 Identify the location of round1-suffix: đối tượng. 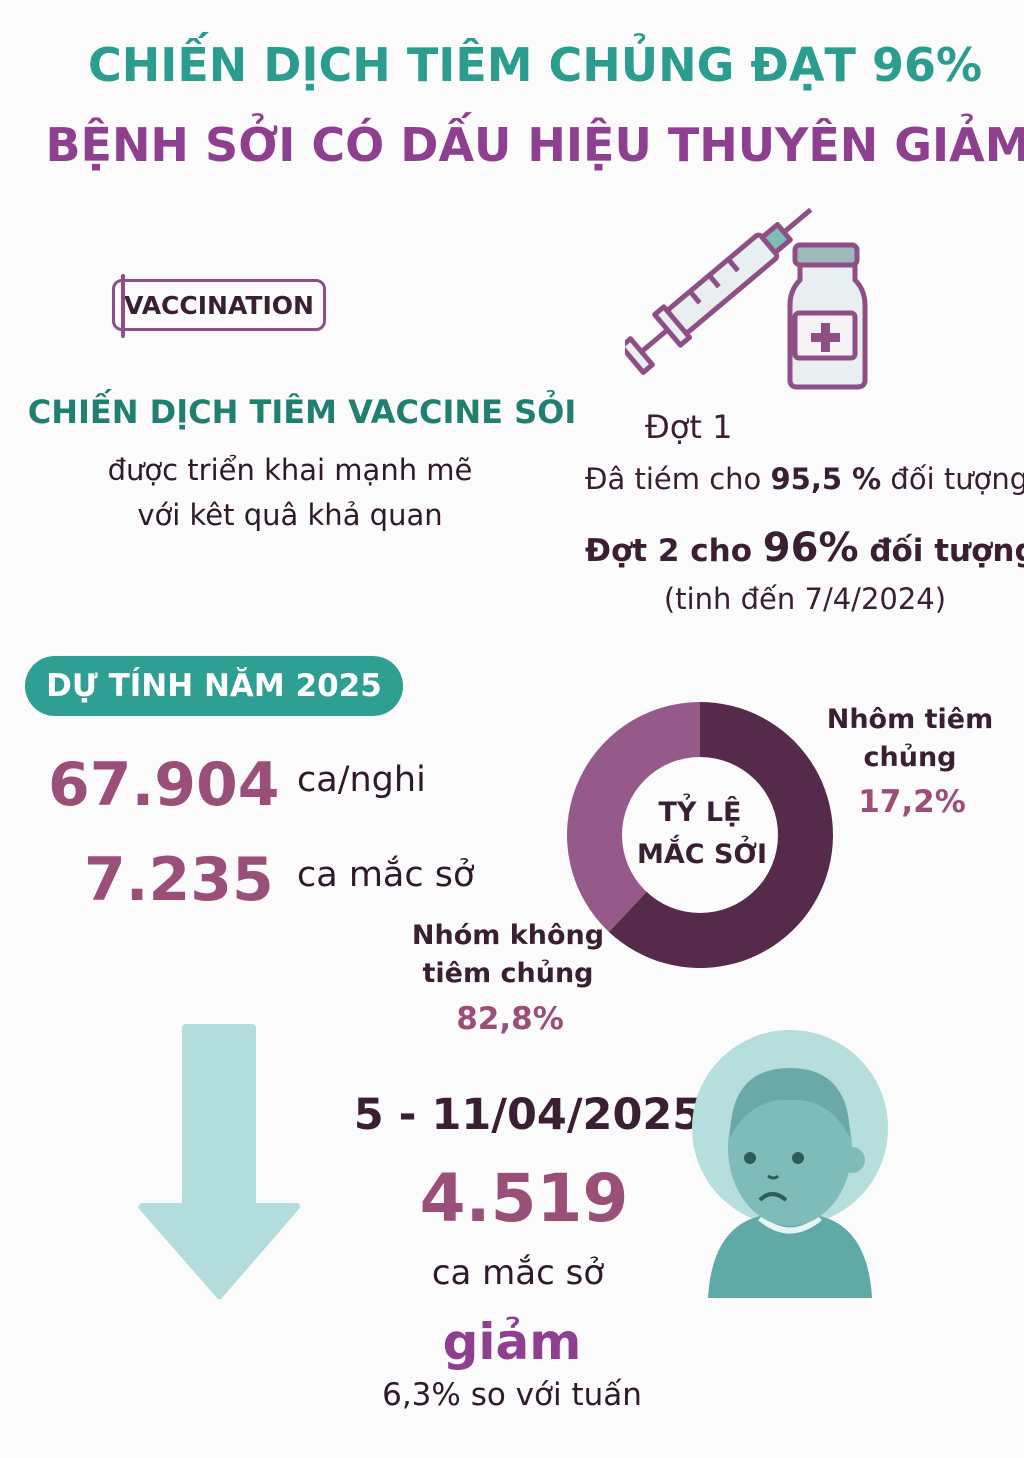
(952, 479).